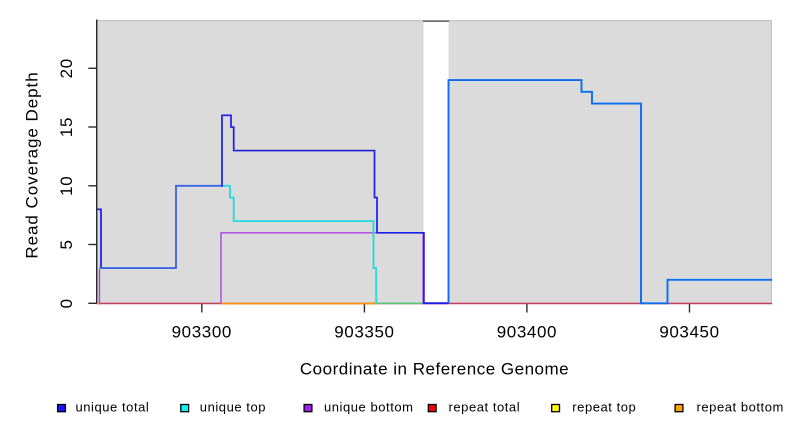  I want to click on svg-text: 903400, so click(527, 332).